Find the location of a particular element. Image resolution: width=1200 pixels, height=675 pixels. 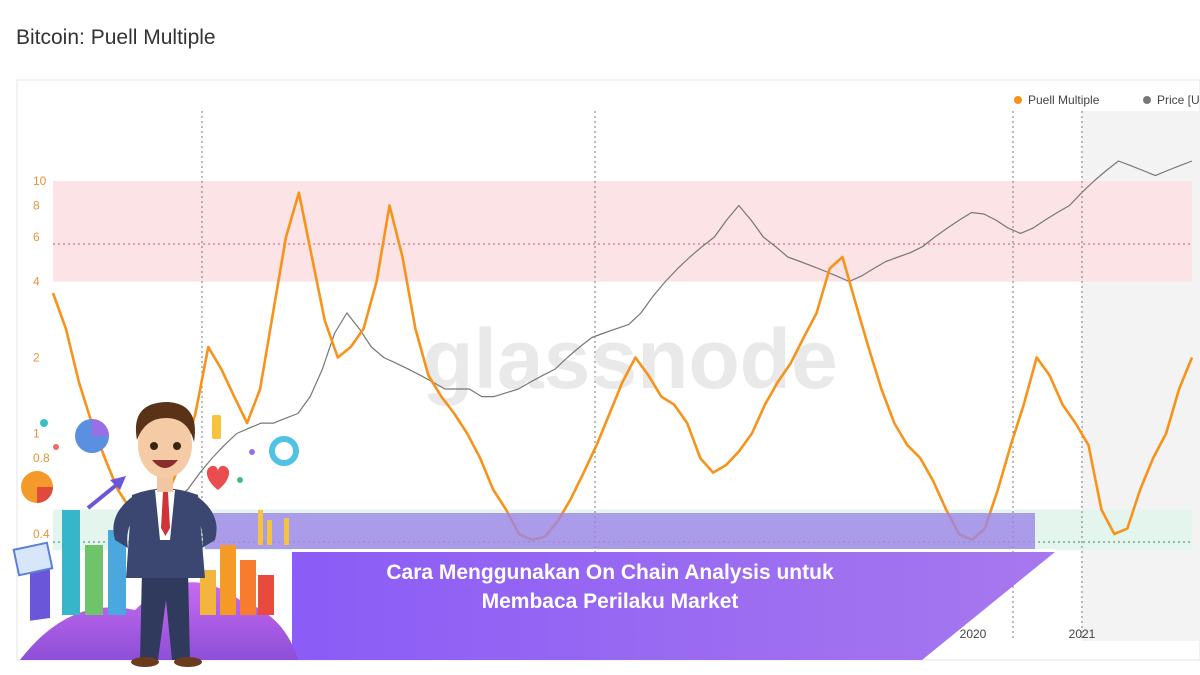

bar-chart-illustration is located at coordinates (159, 518).